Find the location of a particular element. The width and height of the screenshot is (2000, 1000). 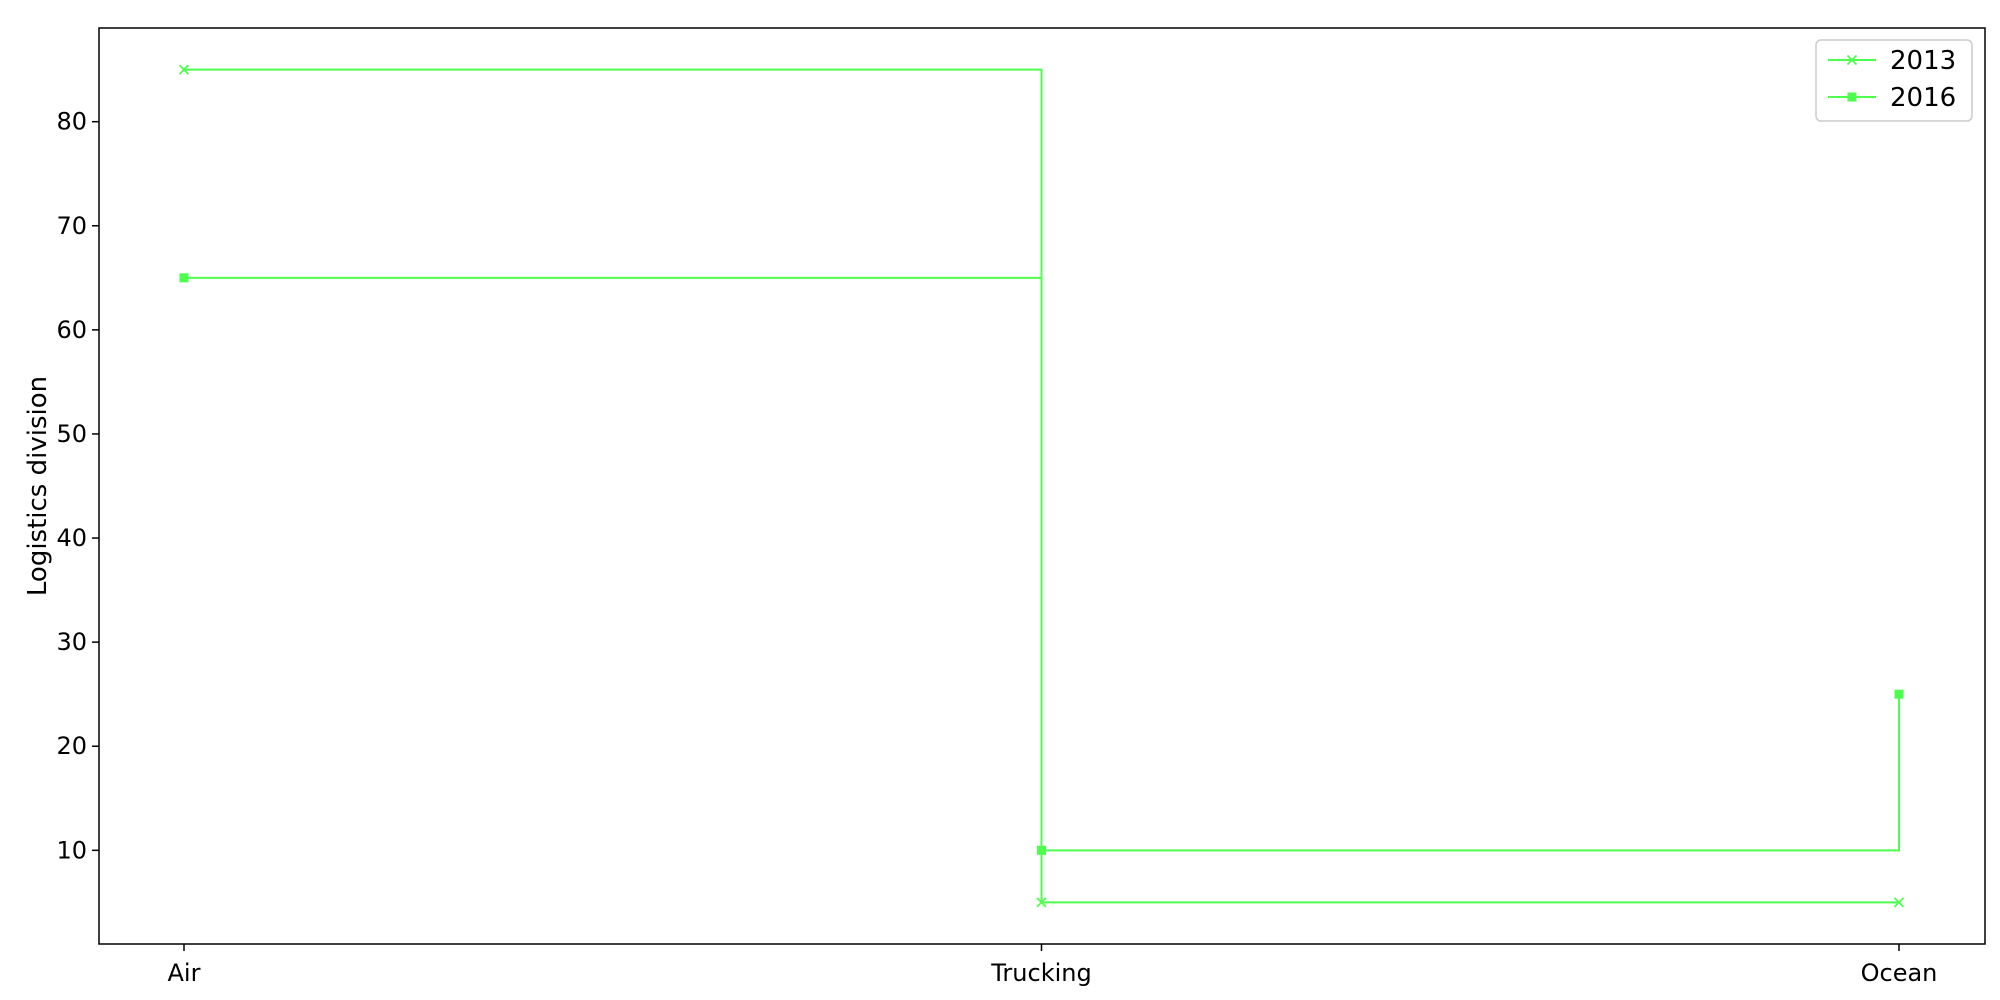

legend-entry: 2013 is located at coordinates (1892, 61).